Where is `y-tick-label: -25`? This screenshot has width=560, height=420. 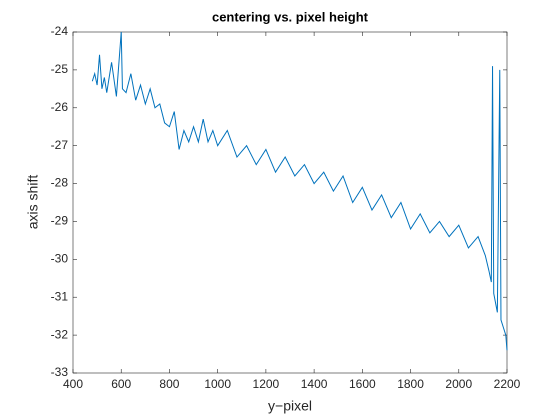
y-tick-label: -25 is located at coordinates (60, 69).